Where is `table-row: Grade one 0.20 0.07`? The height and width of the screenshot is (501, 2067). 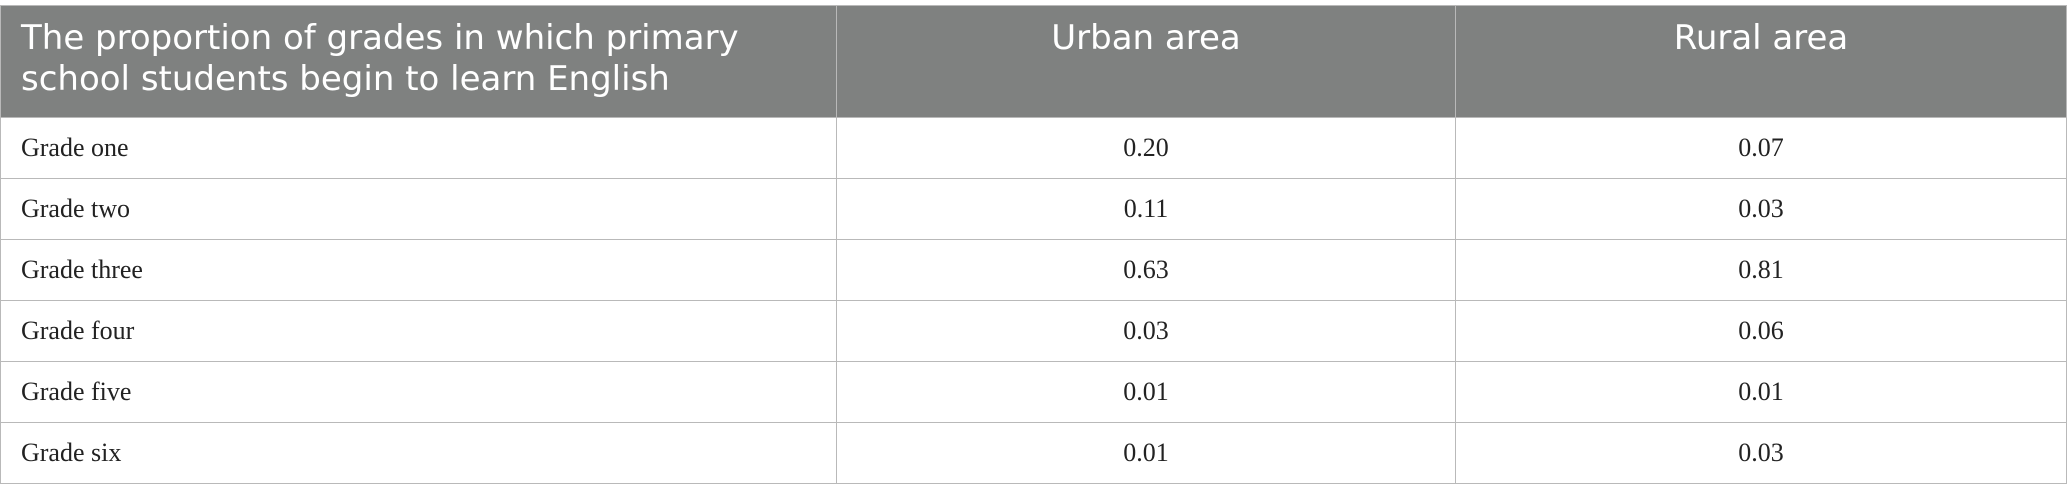 table-row: Grade one 0.20 0.07 is located at coordinates (1033, 148).